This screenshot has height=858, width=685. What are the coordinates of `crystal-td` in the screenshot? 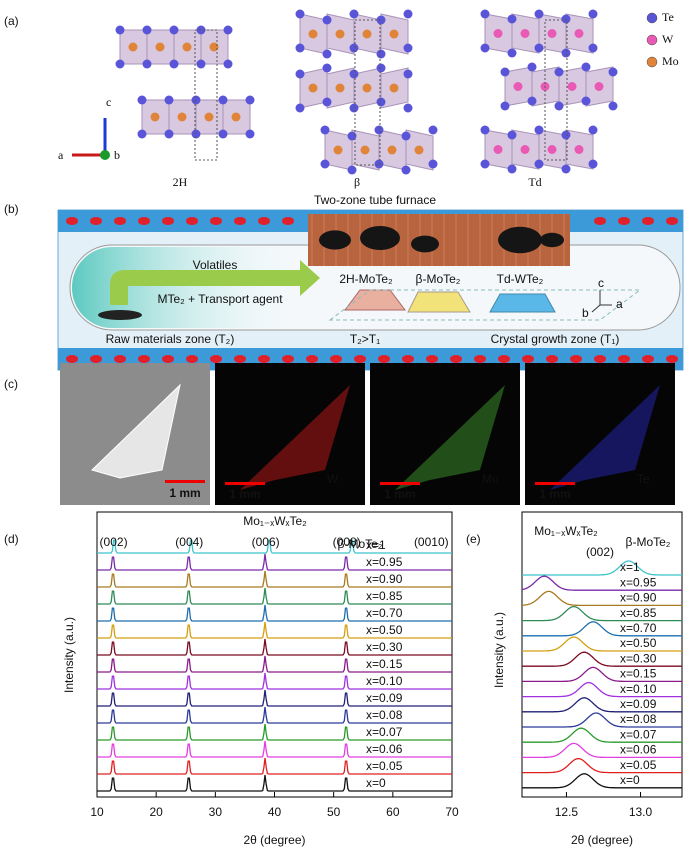 It's located at (522, 303).